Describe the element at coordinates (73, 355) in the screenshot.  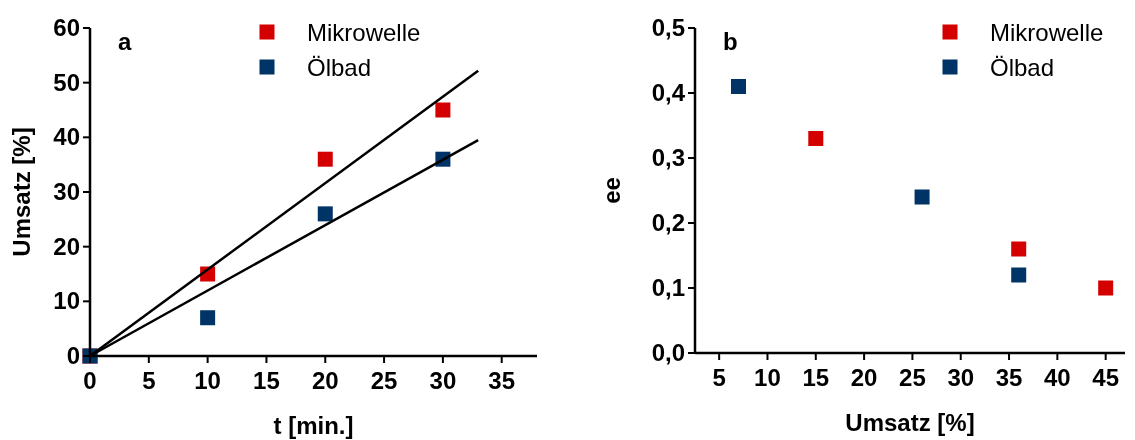
I see `y-tick-label: 0` at that location.